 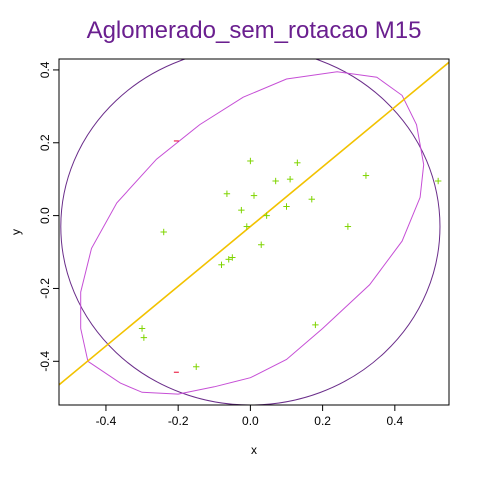 What do you see at coordinates (45, 69) in the screenshot?
I see `y-tick-label: 0.4` at bounding box center [45, 69].